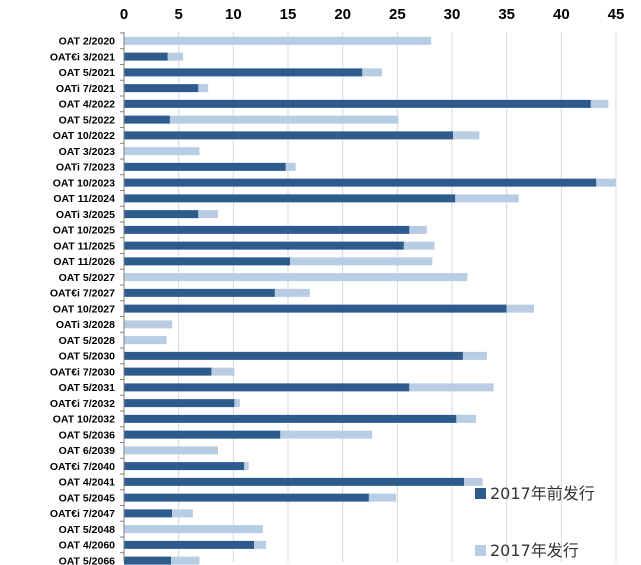  What do you see at coordinates (84, 199) in the screenshot?
I see `category-label: OAT 11/2024` at bounding box center [84, 199].